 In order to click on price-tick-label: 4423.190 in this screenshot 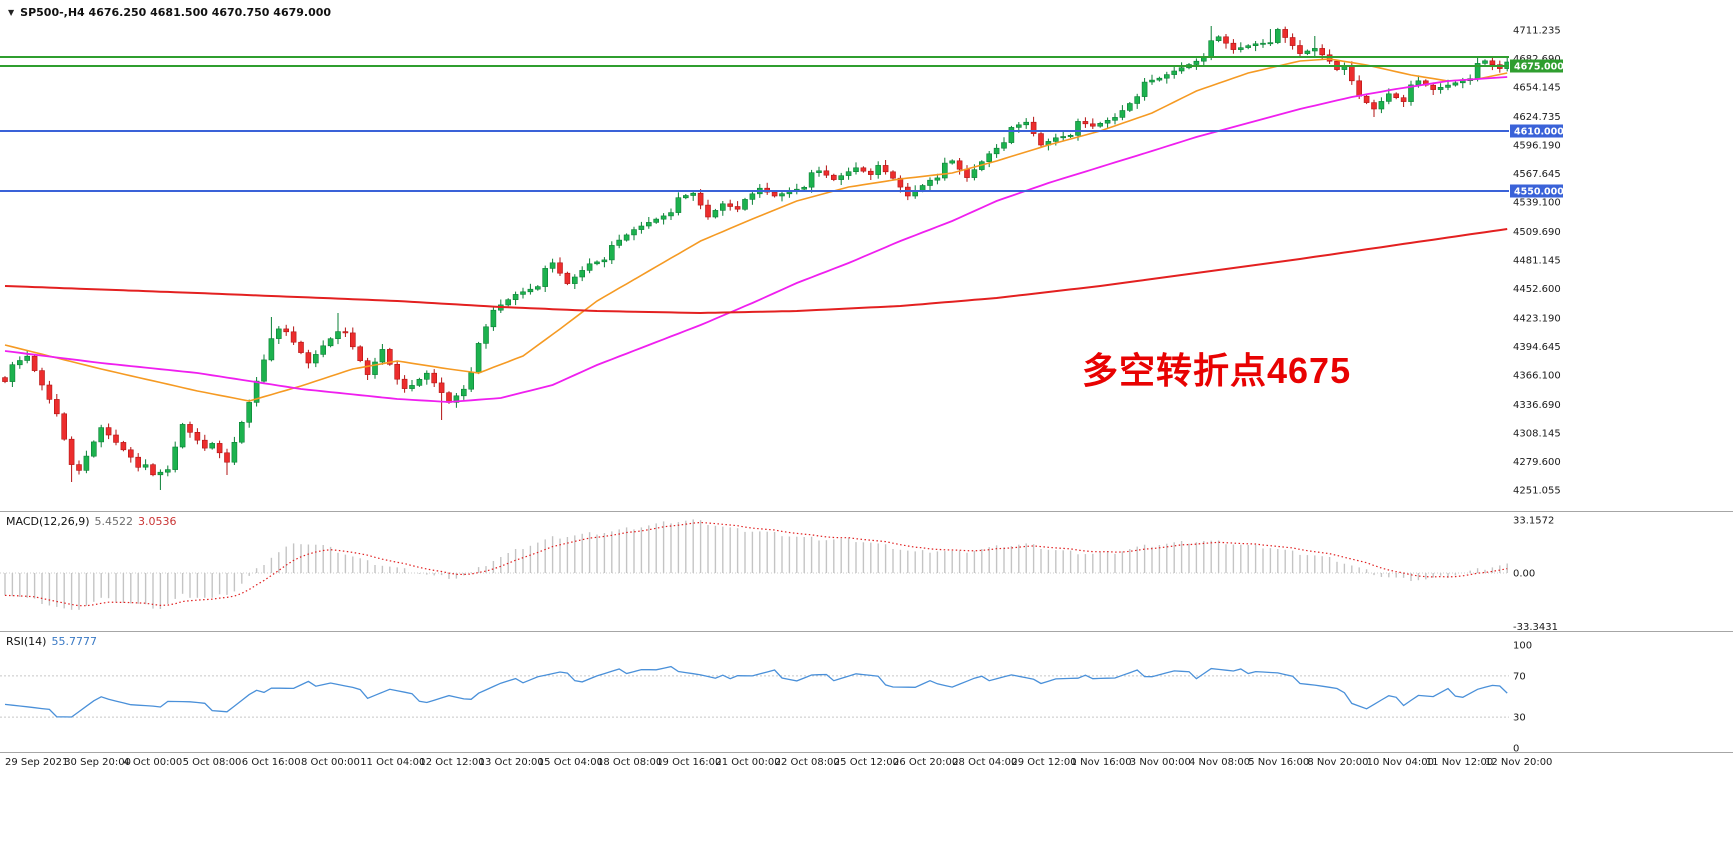, I will do `click(1537, 318)`.